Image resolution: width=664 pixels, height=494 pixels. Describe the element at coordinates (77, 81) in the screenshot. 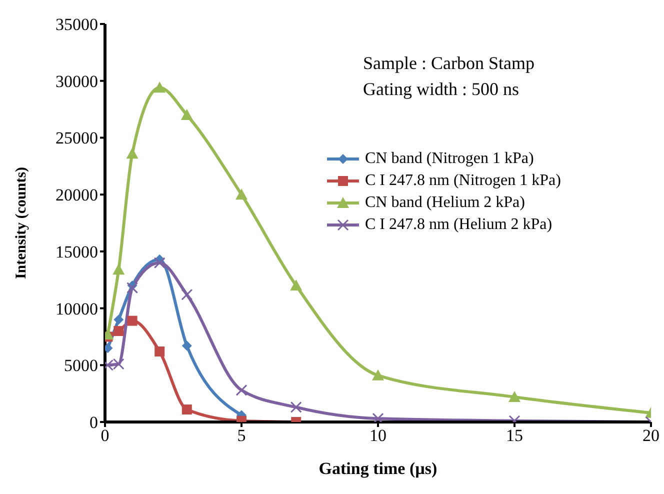

I see `y-tick-label: 30000` at that location.